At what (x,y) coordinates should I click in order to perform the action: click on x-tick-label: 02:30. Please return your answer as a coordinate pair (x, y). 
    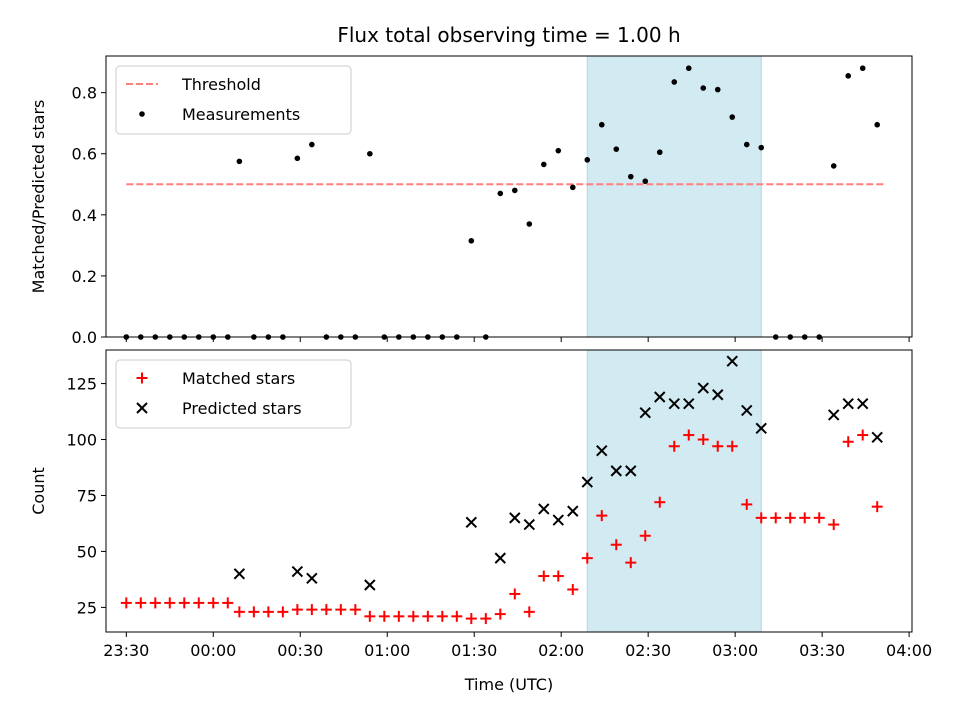
    Looking at the image, I should click on (648, 650).